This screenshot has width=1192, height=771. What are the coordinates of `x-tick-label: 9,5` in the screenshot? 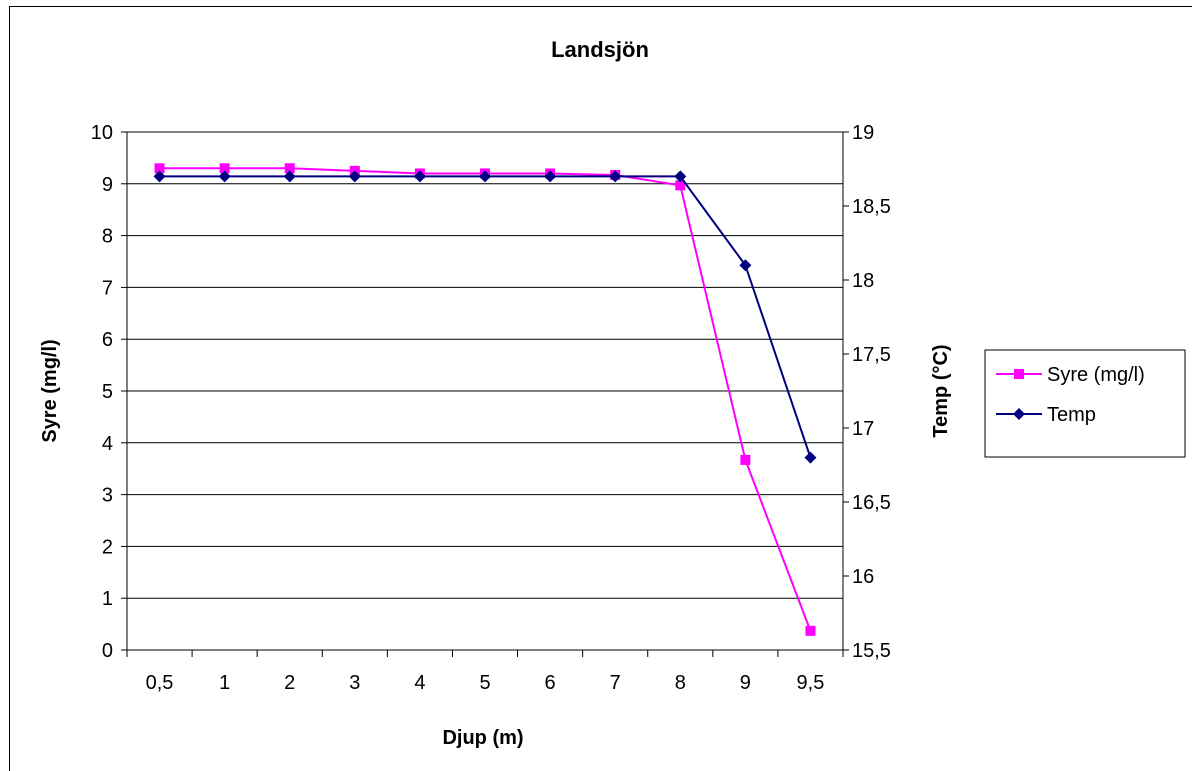 It's located at (811, 683).